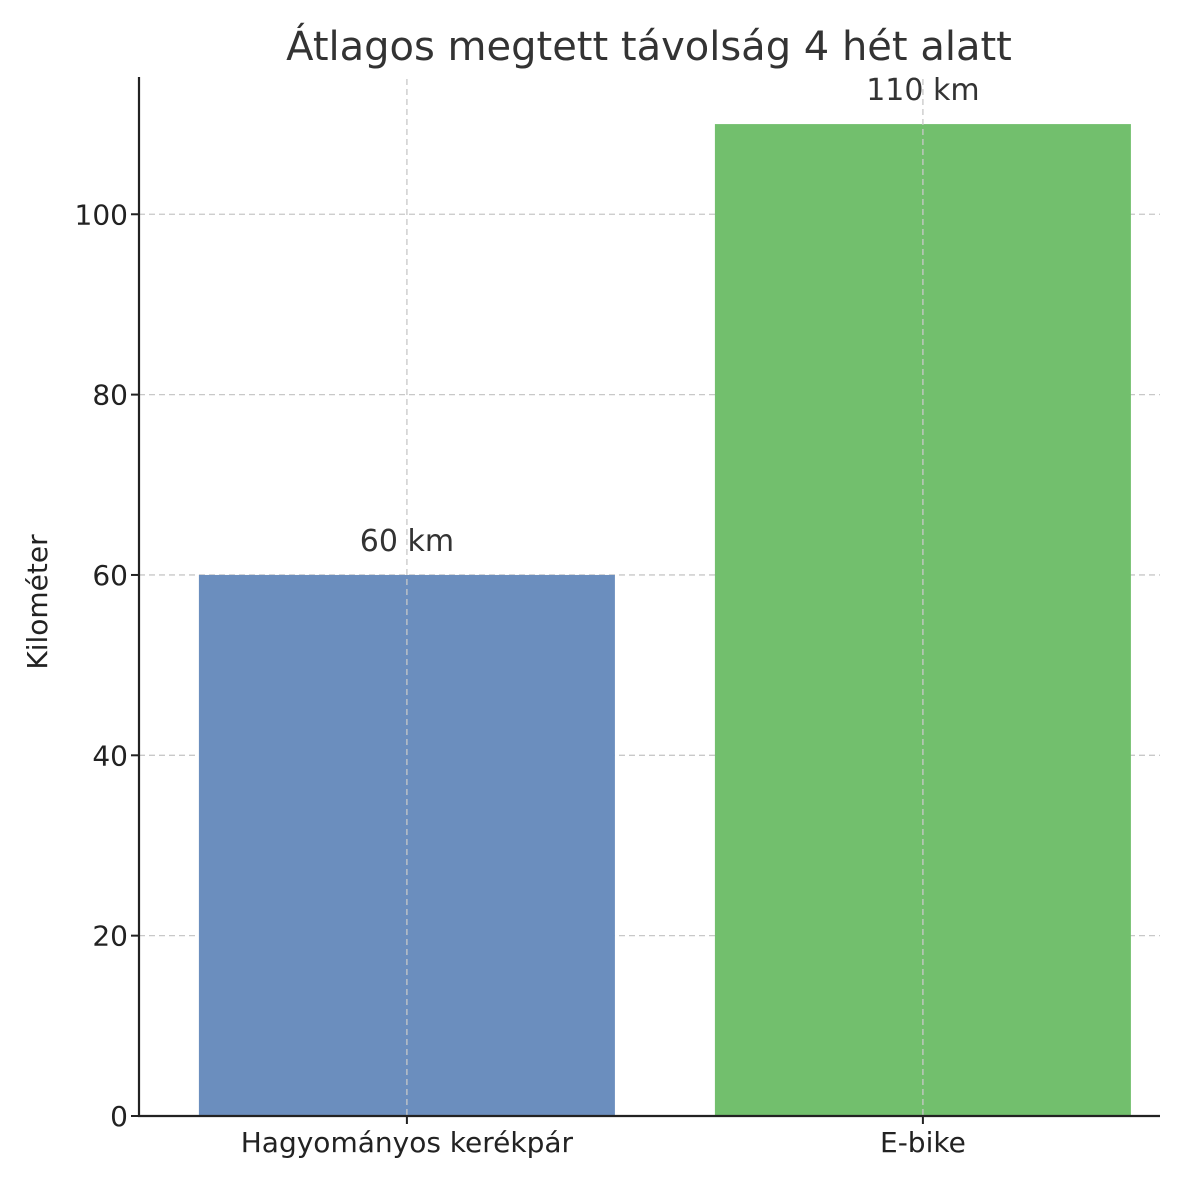 The image size is (1180, 1180). What do you see at coordinates (119, 1116) in the screenshot?
I see `y-tick-label: 0` at bounding box center [119, 1116].